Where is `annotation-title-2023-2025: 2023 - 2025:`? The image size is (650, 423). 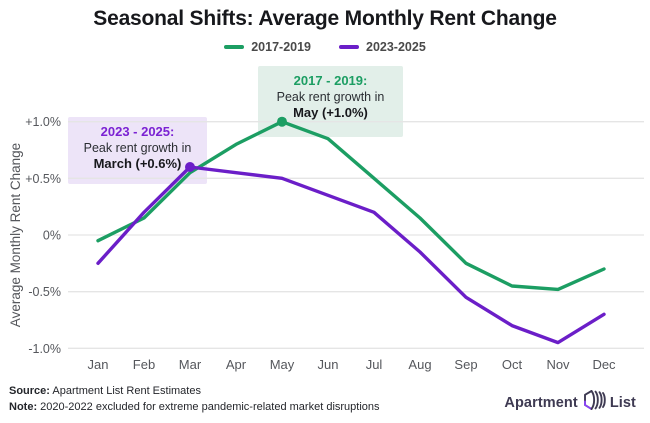 annotation-title-2023-2025: 2023 - 2025: is located at coordinates (137, 131).